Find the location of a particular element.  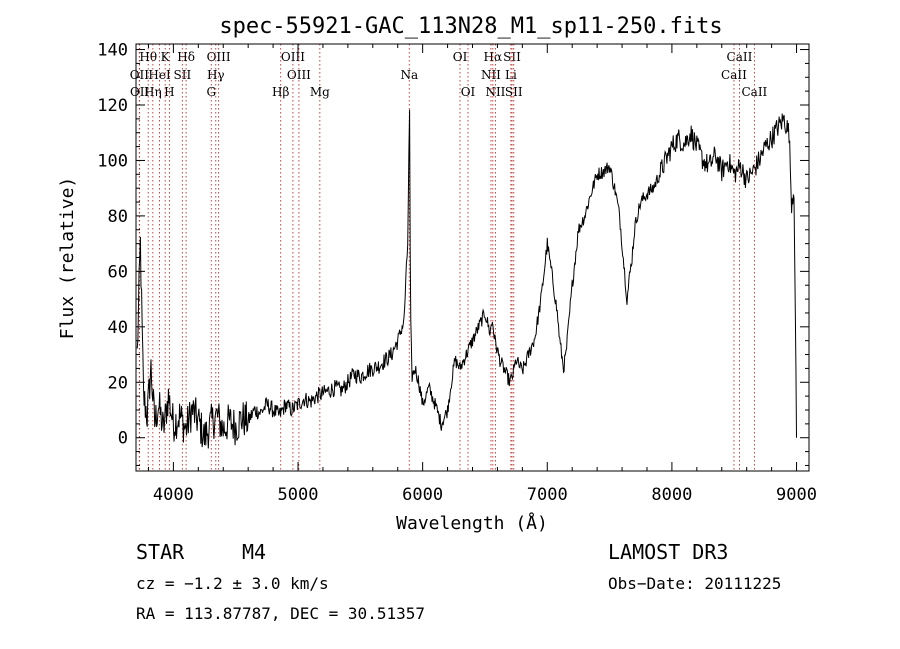

y-axis-label: Flux (relative) is located at coordinates (67, 258).